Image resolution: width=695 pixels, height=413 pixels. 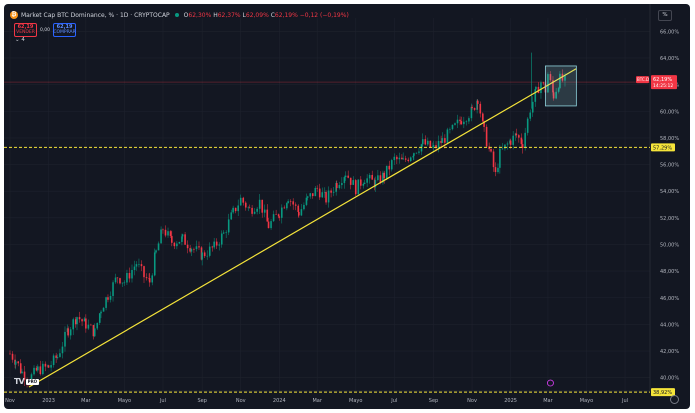 What do you see at coordinates (560, 86) in the screenshot?
I see `highlight-rectangle` at bounding box center [560, 86].